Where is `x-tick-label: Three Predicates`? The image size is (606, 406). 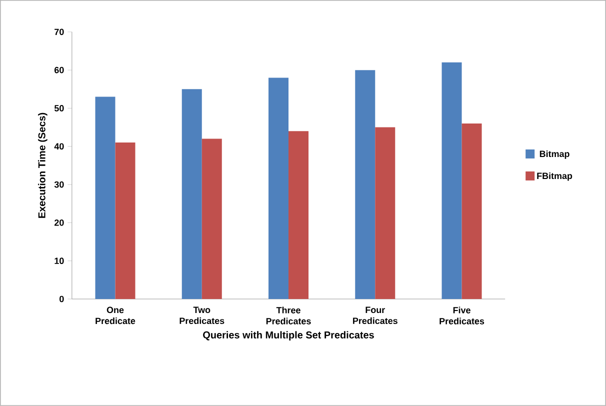
x-tick-label: Three Predicates is located at coordinates (288, 315).